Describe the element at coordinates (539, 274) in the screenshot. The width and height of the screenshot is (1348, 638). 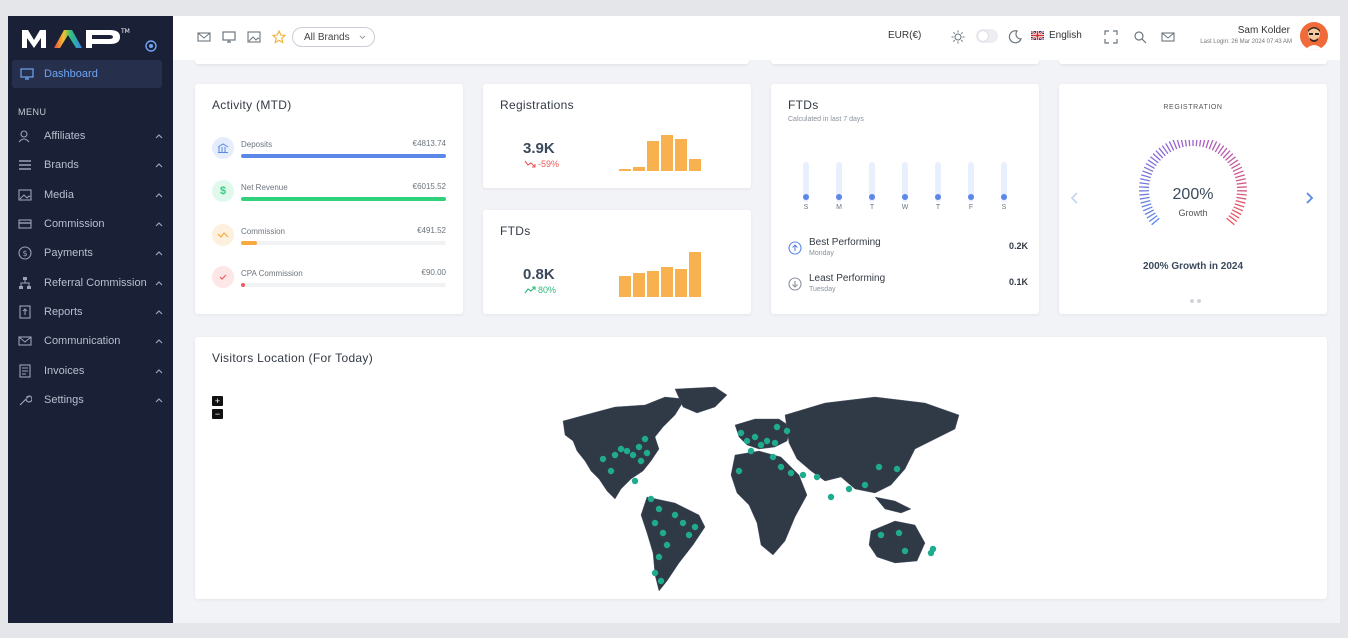
I see `ftds-value: 0.8K` at that location.